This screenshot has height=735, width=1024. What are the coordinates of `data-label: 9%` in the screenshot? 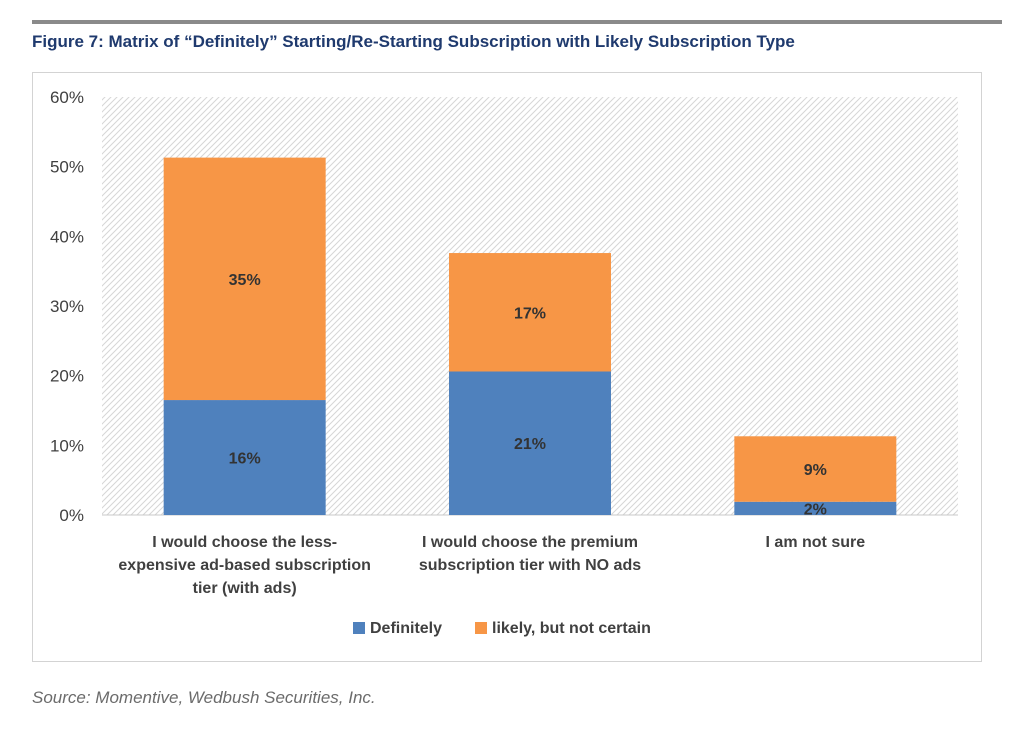 It's located at (815, 470).